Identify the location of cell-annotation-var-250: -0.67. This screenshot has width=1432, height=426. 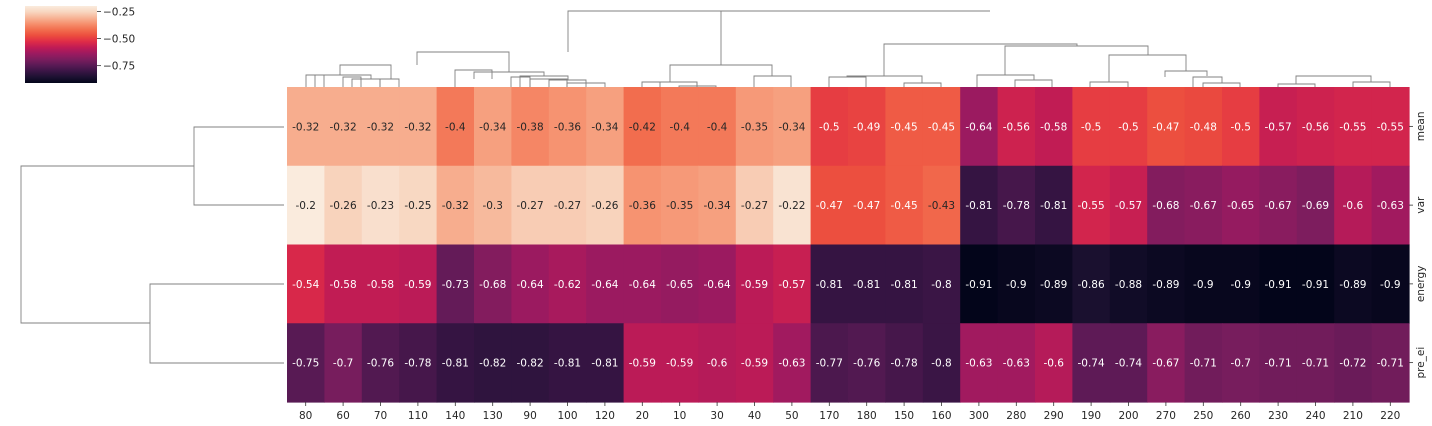
(1203, 206).